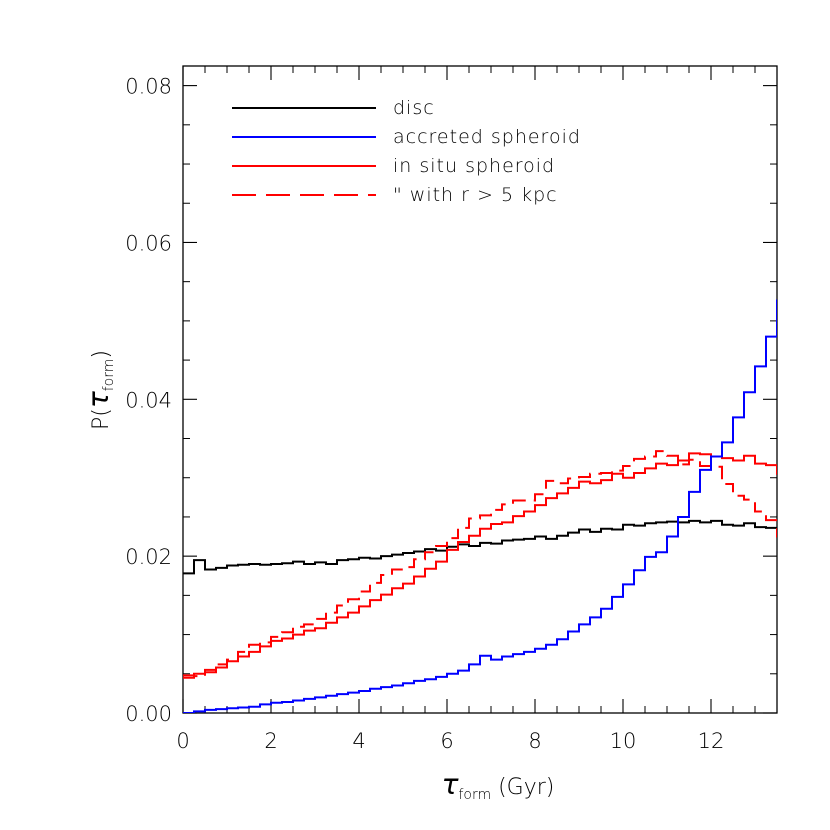  What do you see at coordinates (148, 87) in the screenshot?
I see `y-tick-label: 0.08` at bounding box center [148, 87].